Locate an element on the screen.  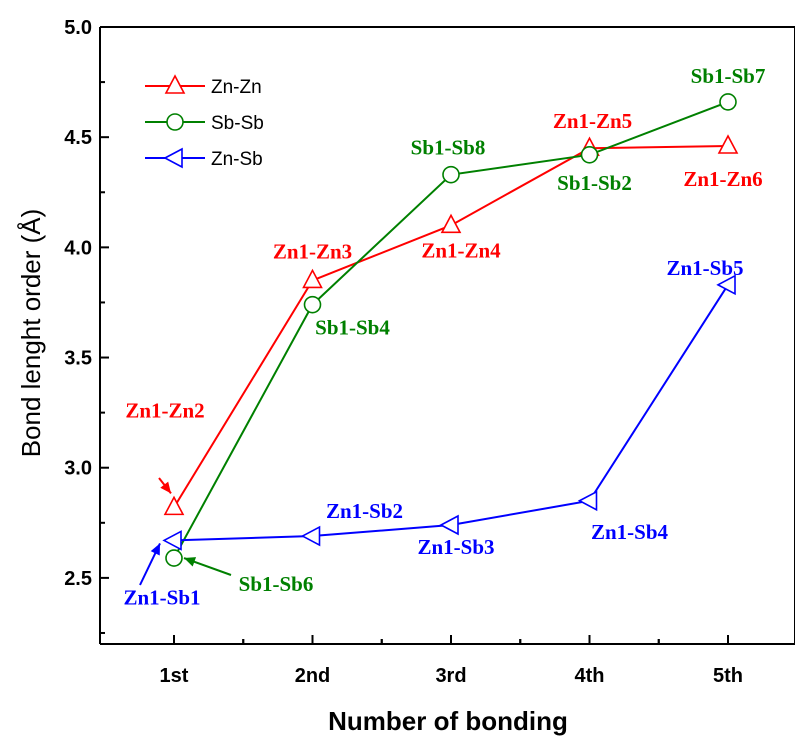
annotation-sb-sb: Sb1-Sb2 is located at coordinates (594, 183).